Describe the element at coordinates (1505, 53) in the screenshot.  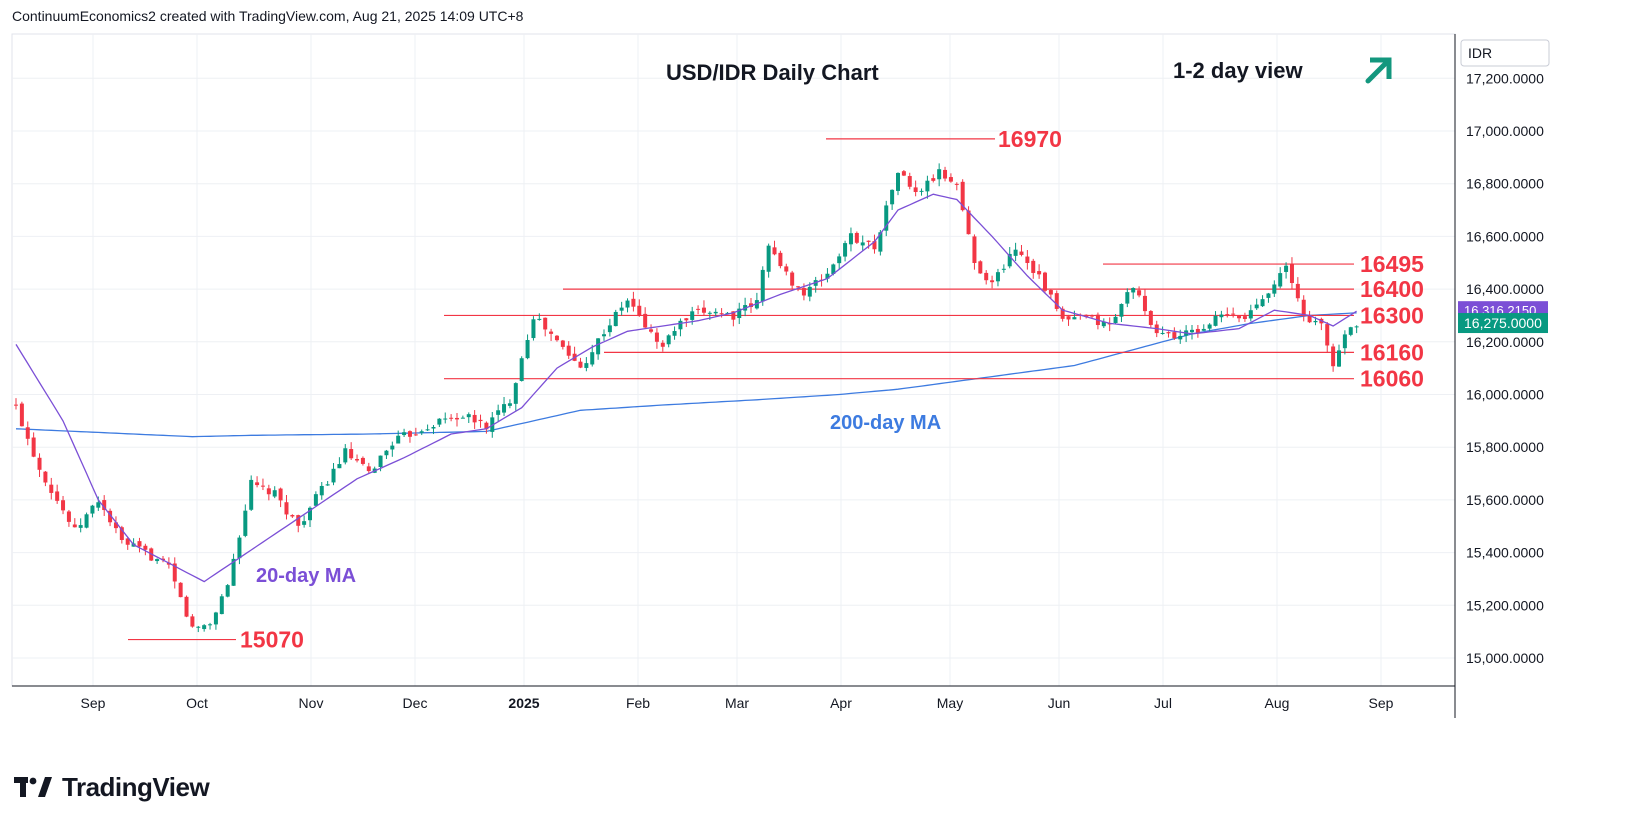
I see `currency-box` at that location.